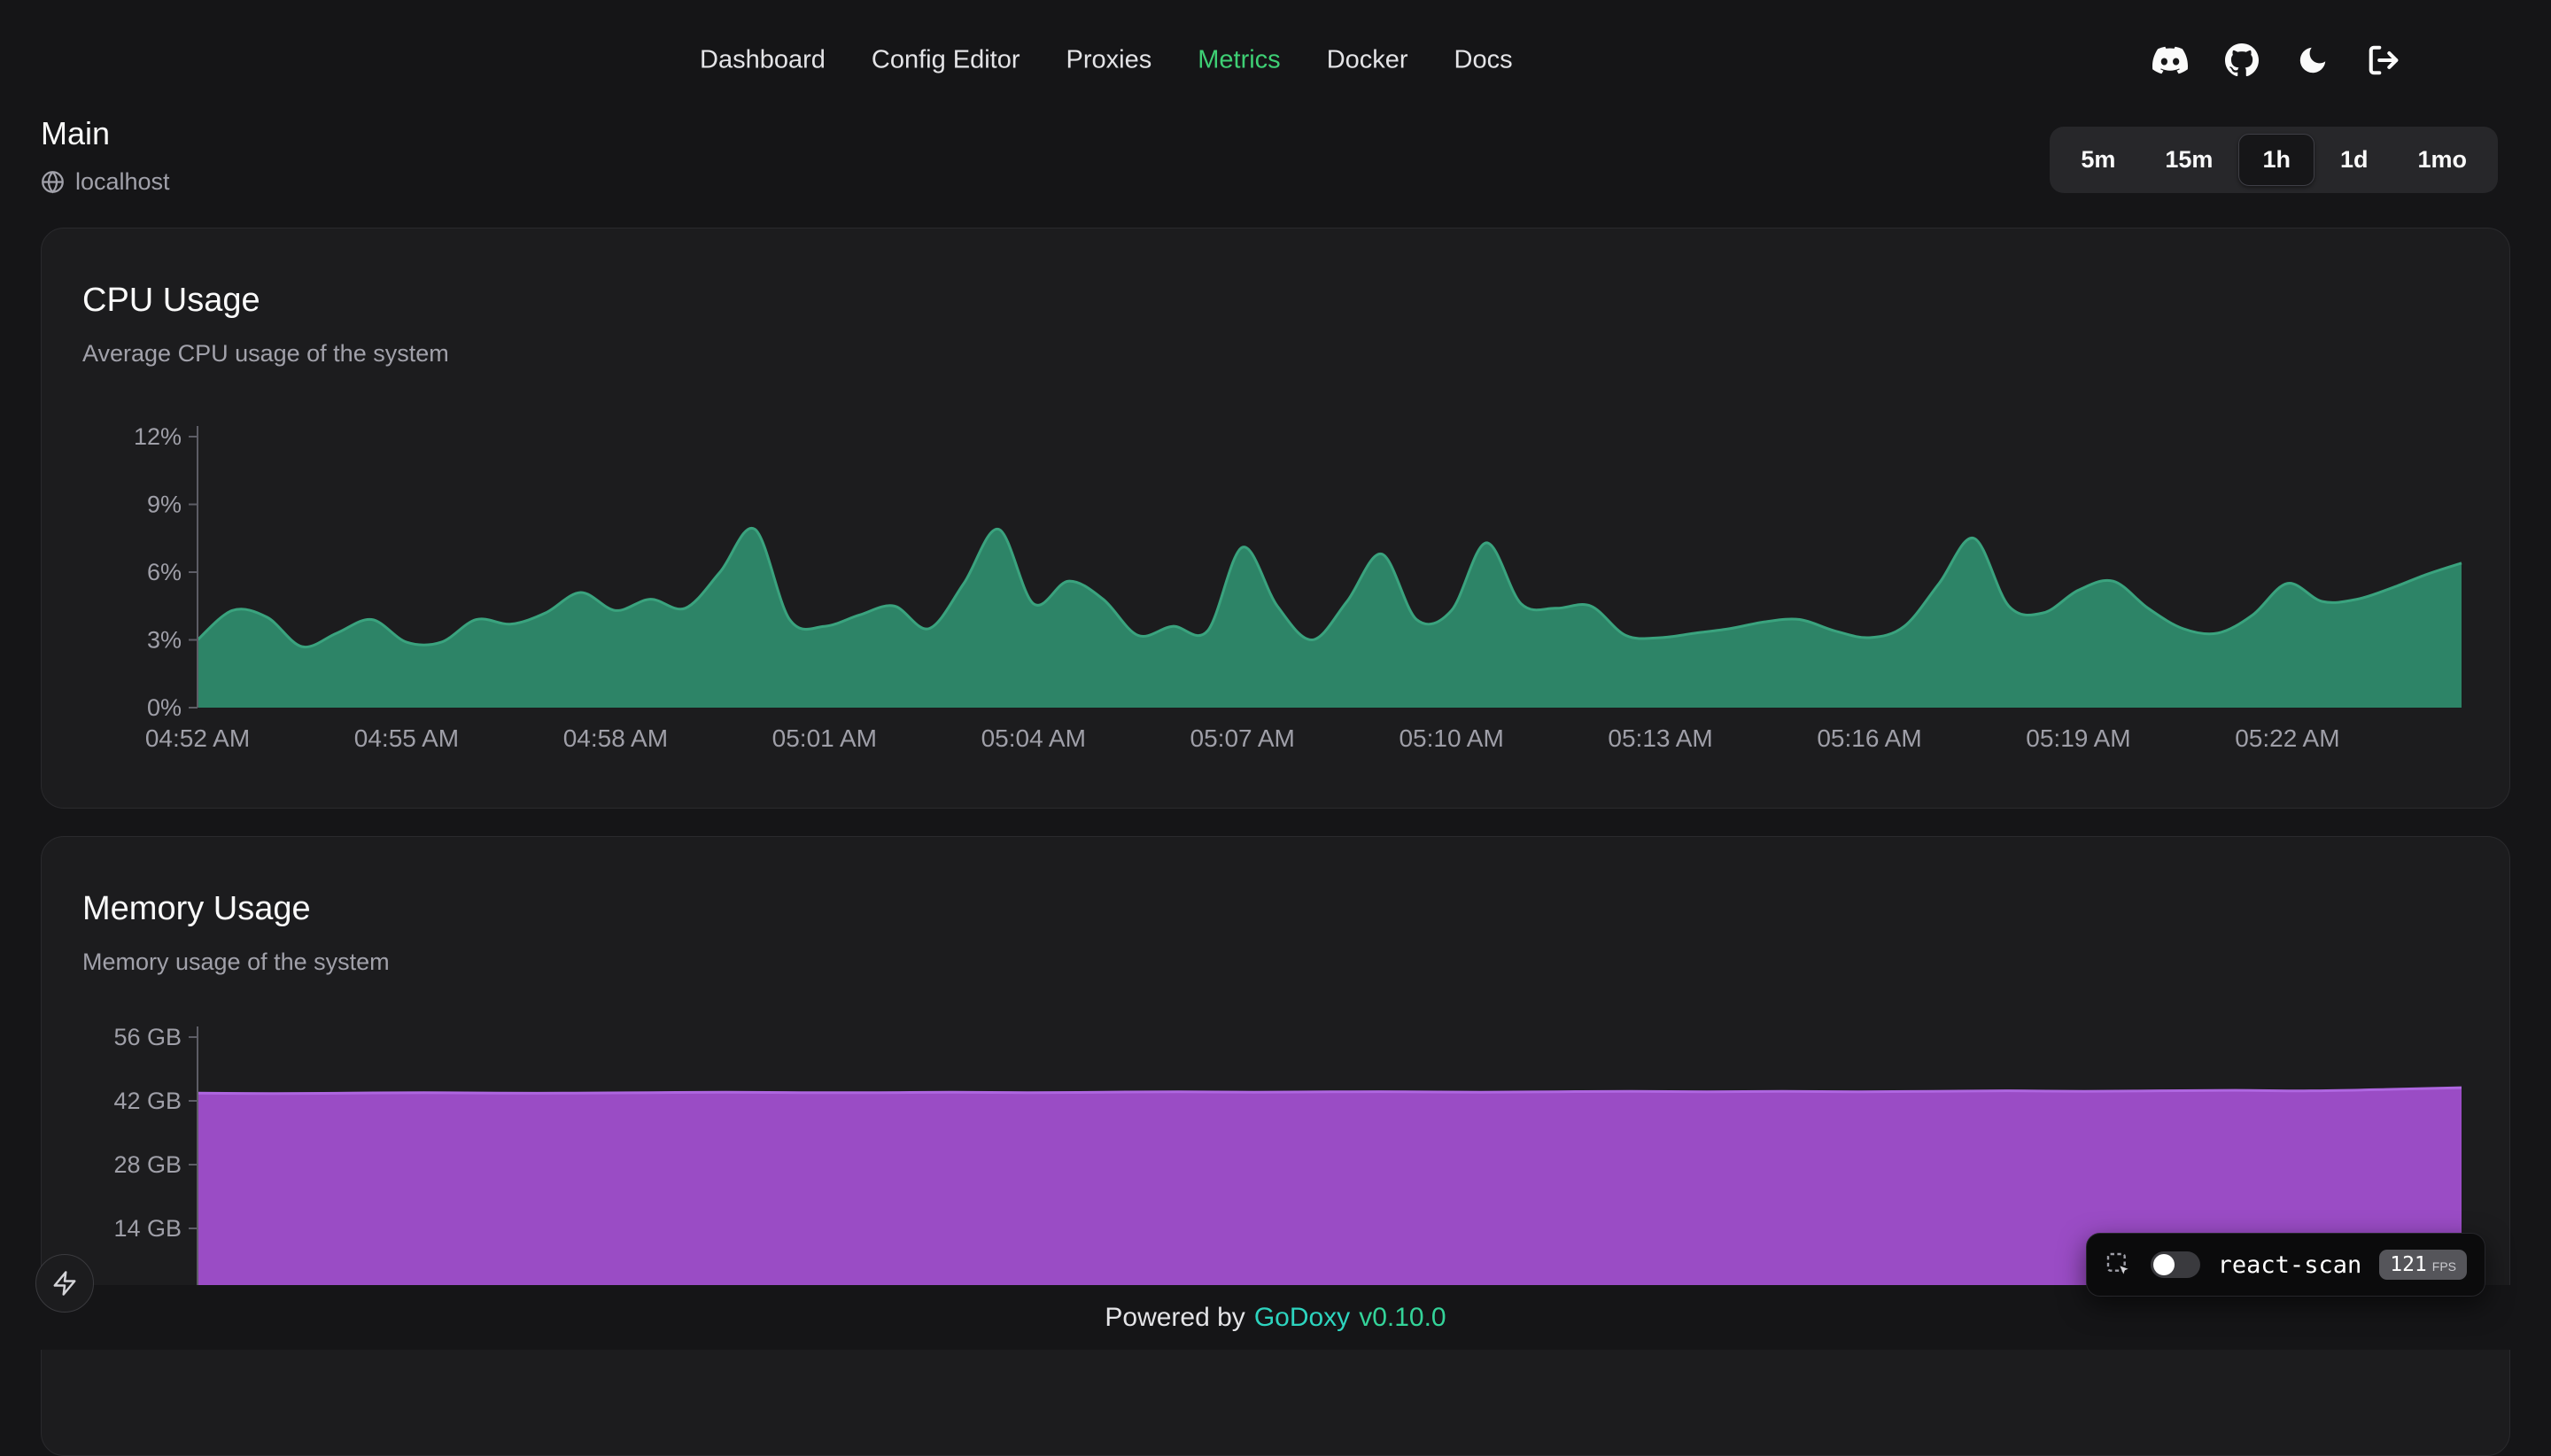  What do you see at coordinates (266, 354) in the screenshot?
I see `cpu-card-subtitle: Average CPU usage of the system` at bounding box center [266, 354].